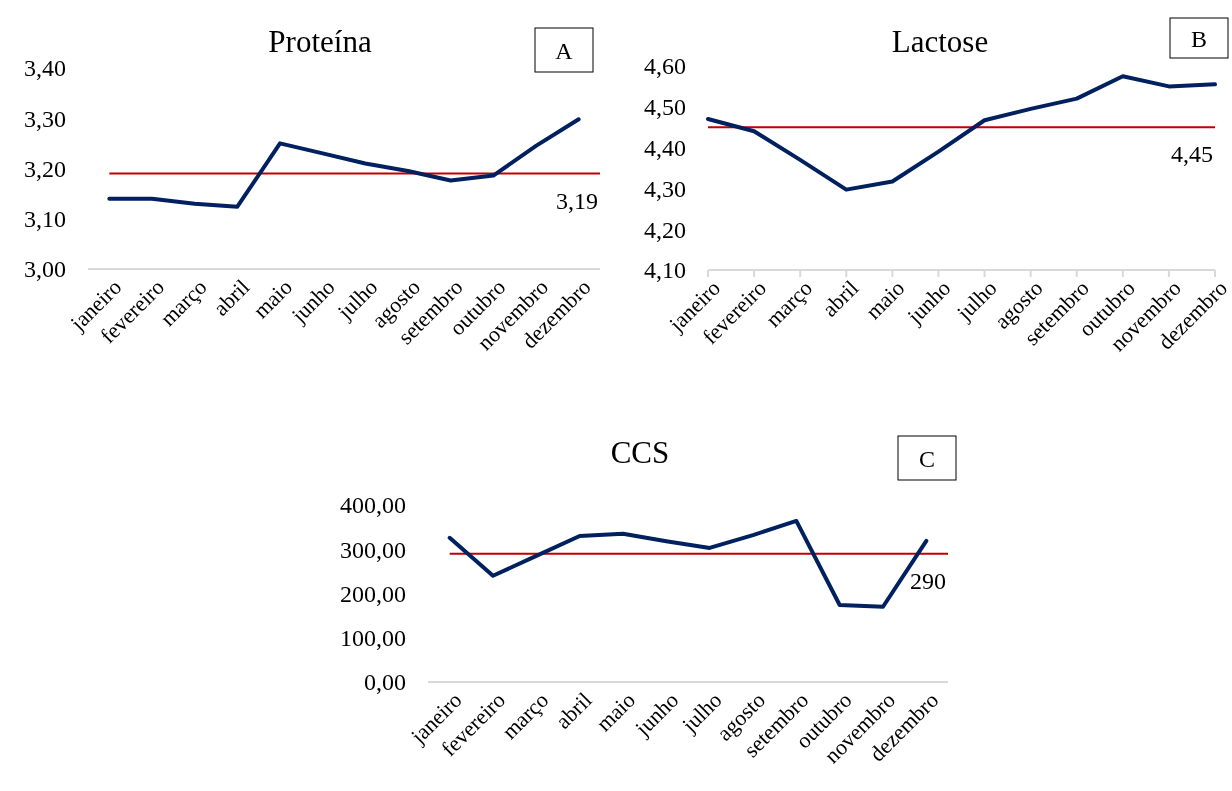 The width and height of the screenshot is (1232, 791). I want to click on y-tick-label: 4,50, so click(665, 107).